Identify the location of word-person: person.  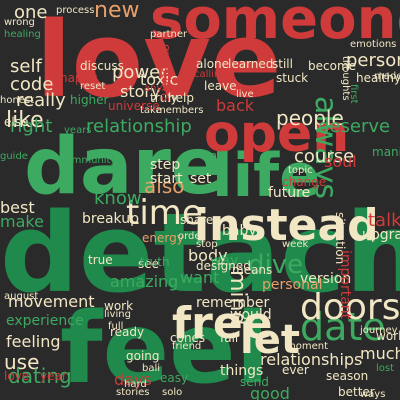
(373, 60).